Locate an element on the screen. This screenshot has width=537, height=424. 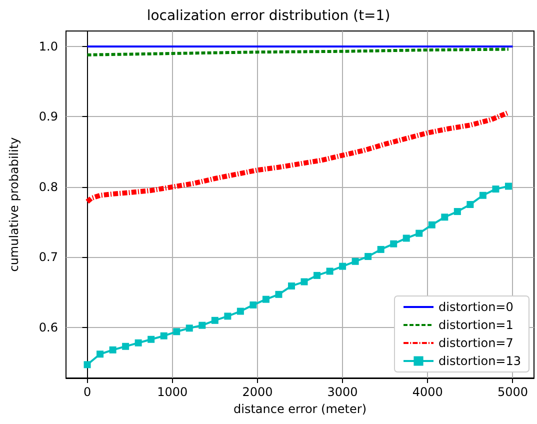
legend-label: distortion=0 is located at coordinates (476, 307).